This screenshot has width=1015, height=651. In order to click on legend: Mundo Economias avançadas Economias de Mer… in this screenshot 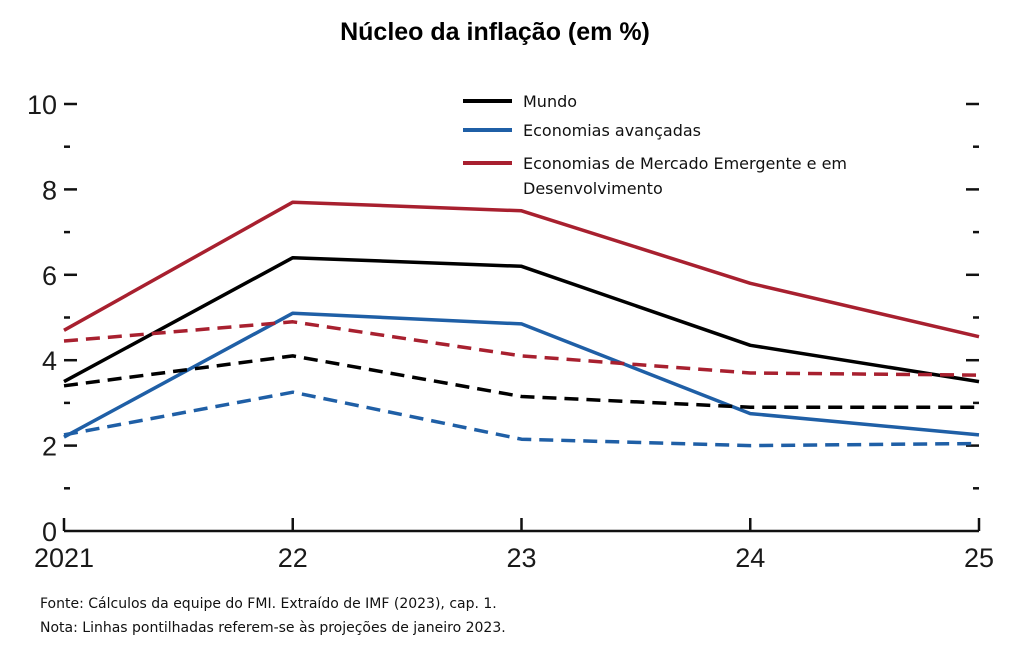, I will do `click(655, 145)`.